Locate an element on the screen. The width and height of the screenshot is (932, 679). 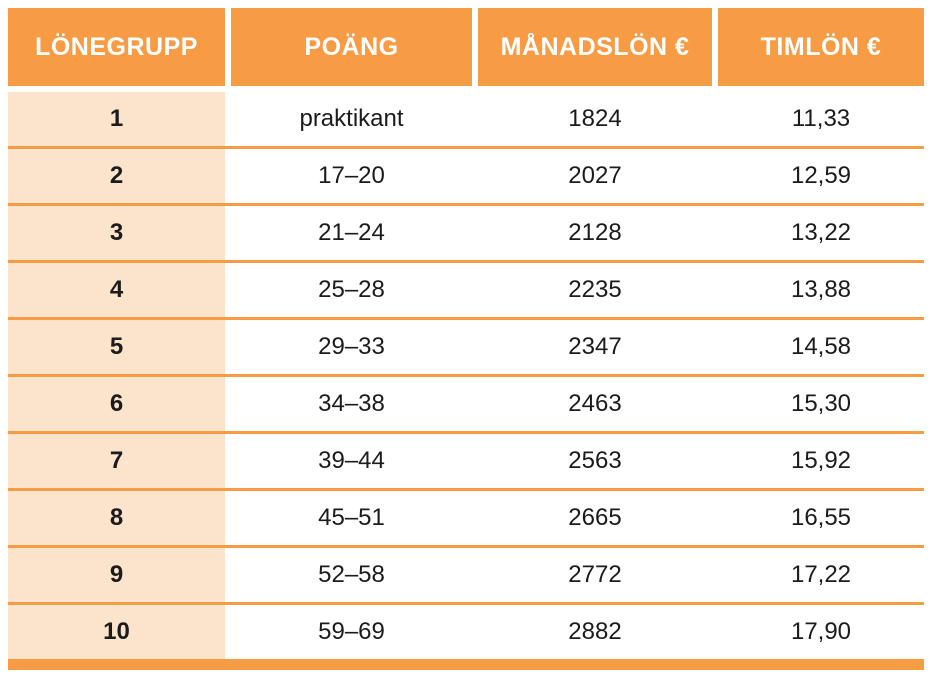
table-bottom-bar is located at coordinates (466, 666).